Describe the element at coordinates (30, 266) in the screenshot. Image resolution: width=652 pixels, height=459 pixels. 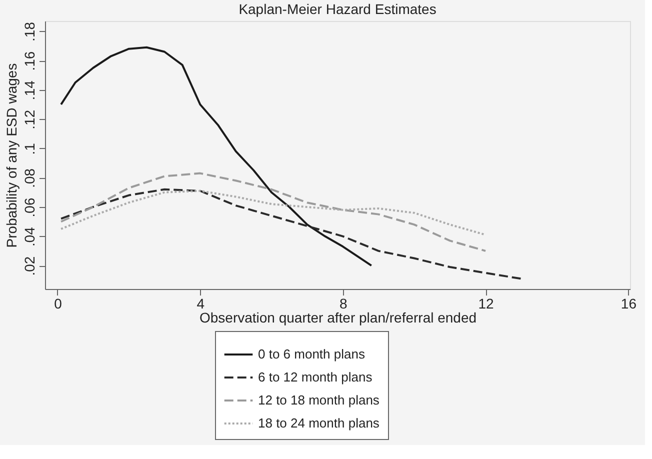
I see `y-tick-label: .02` at that location.